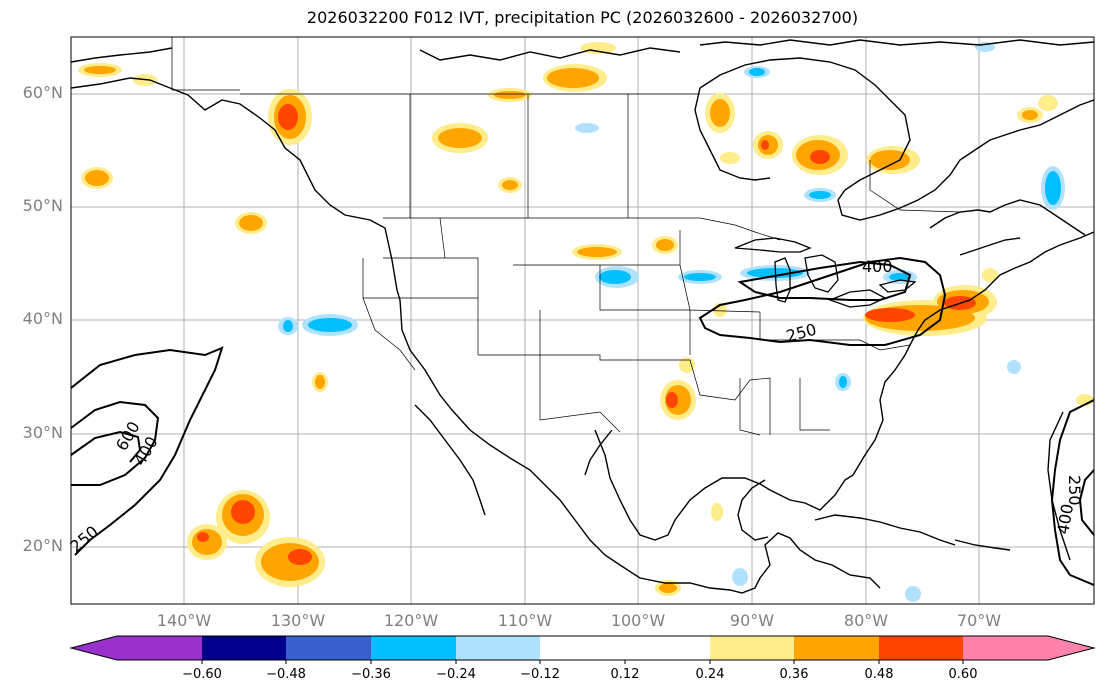  What do you see at coordinates (42, 205) in the screenshot?
I see `lat-label: 50°N` at bounding box center [42, 205].